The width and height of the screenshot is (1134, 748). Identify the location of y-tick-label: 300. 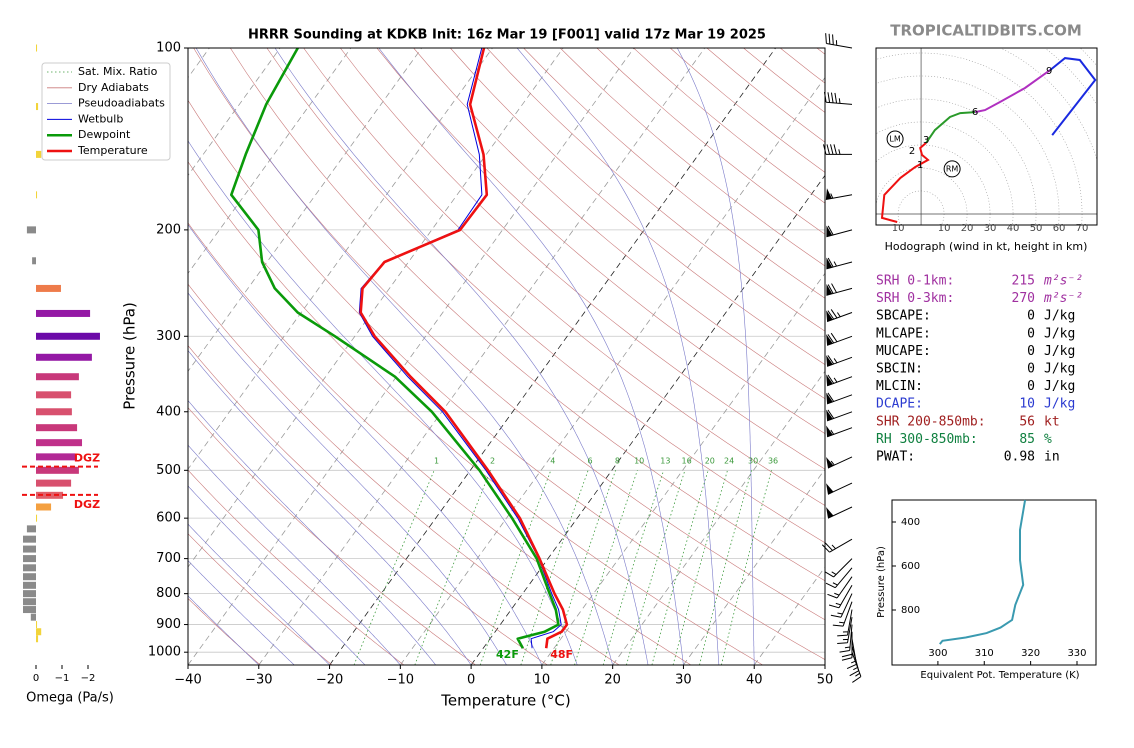
(168, 336).